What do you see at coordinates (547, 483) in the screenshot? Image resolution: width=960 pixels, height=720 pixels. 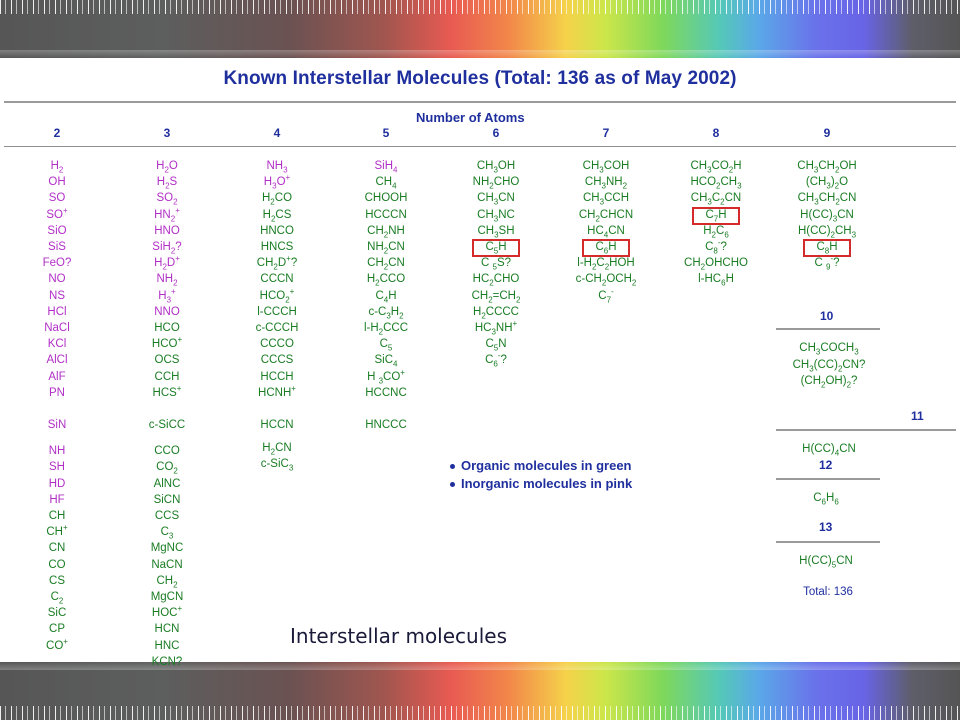 I see `legend-inorganic-text: Inorganic molecules in pink` at bounding box center [547, 483].